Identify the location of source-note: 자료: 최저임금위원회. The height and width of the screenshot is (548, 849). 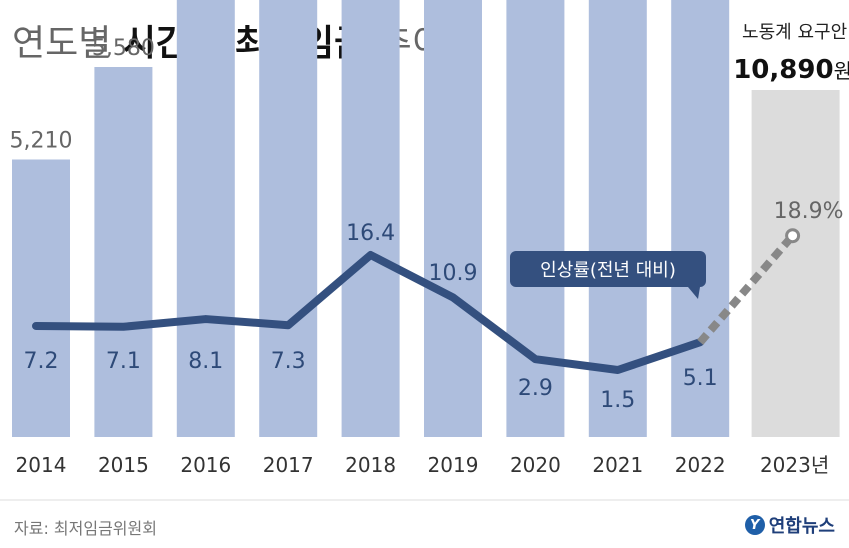
(85, 528).